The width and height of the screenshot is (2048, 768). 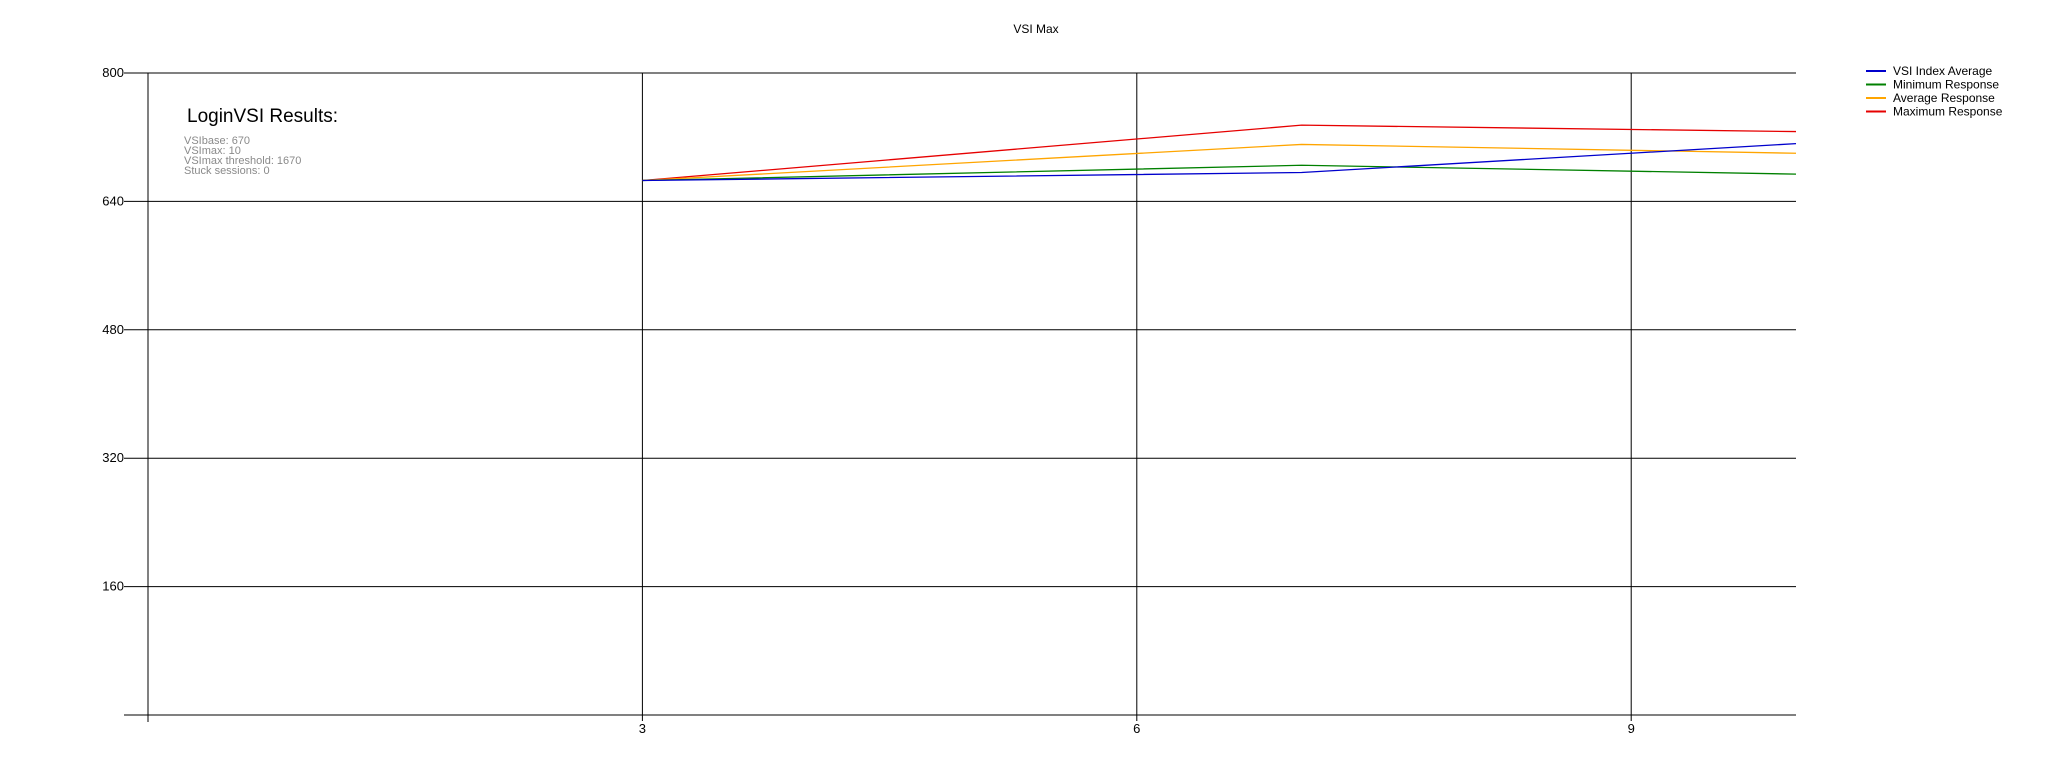 I want to click on series-line-average-response, so click(x=1219, y=162).